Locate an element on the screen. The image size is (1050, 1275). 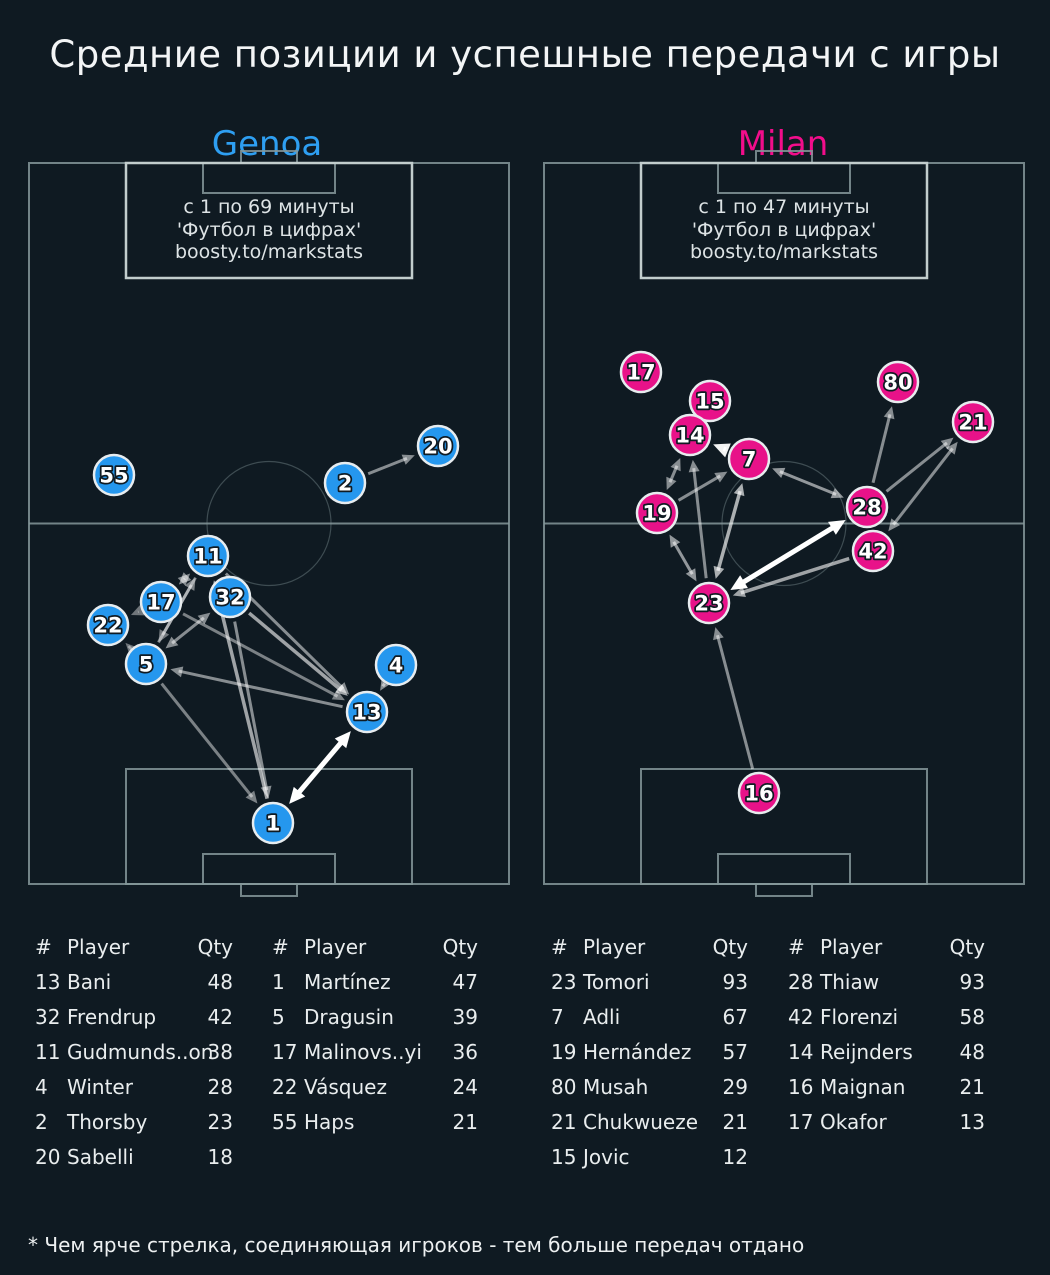
player-name: Adli is located at coordinates (602, 1017).